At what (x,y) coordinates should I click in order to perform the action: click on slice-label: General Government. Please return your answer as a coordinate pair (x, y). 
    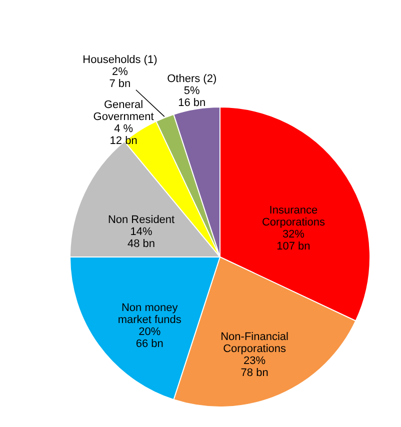
    Looking at the image, I should click on (123, 111).